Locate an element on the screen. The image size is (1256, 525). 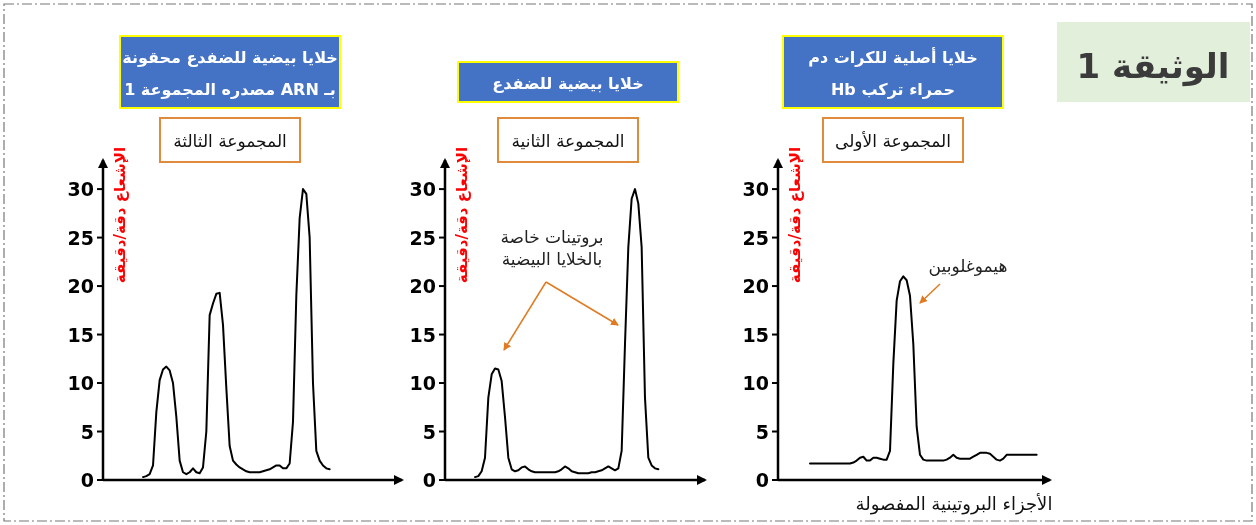
x-axis-title: الأجزاء البروتينية المفصولة is located at coordinates (954, 504).